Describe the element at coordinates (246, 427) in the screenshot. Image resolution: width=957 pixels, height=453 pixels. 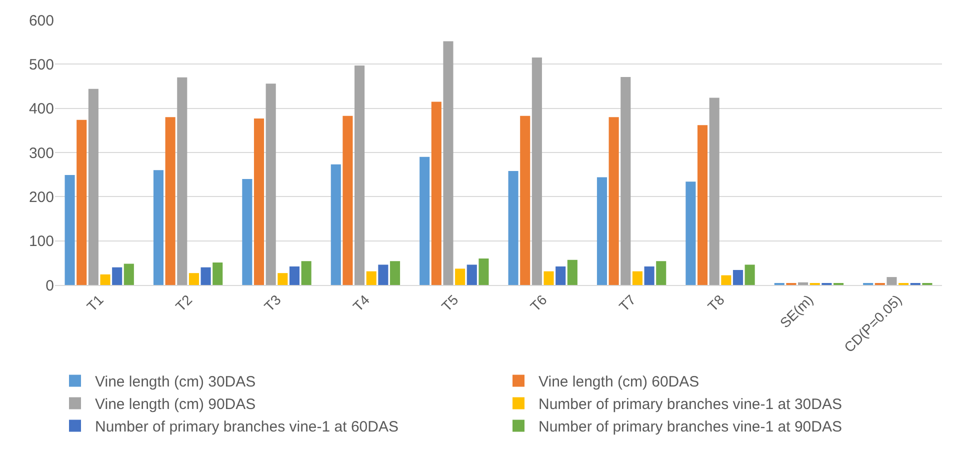
I see `legend-label: Number of primary branches vine-1 at 60DAS` at that location.